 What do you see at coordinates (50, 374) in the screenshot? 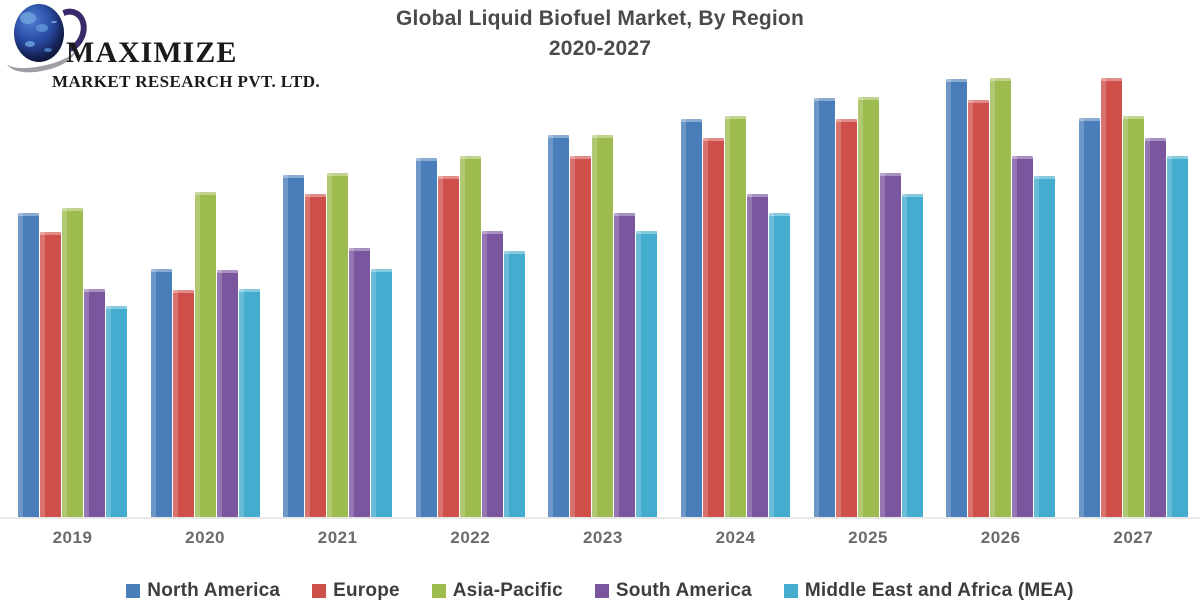
I see `bar-2019-europe` at bounding box center [50, 374].